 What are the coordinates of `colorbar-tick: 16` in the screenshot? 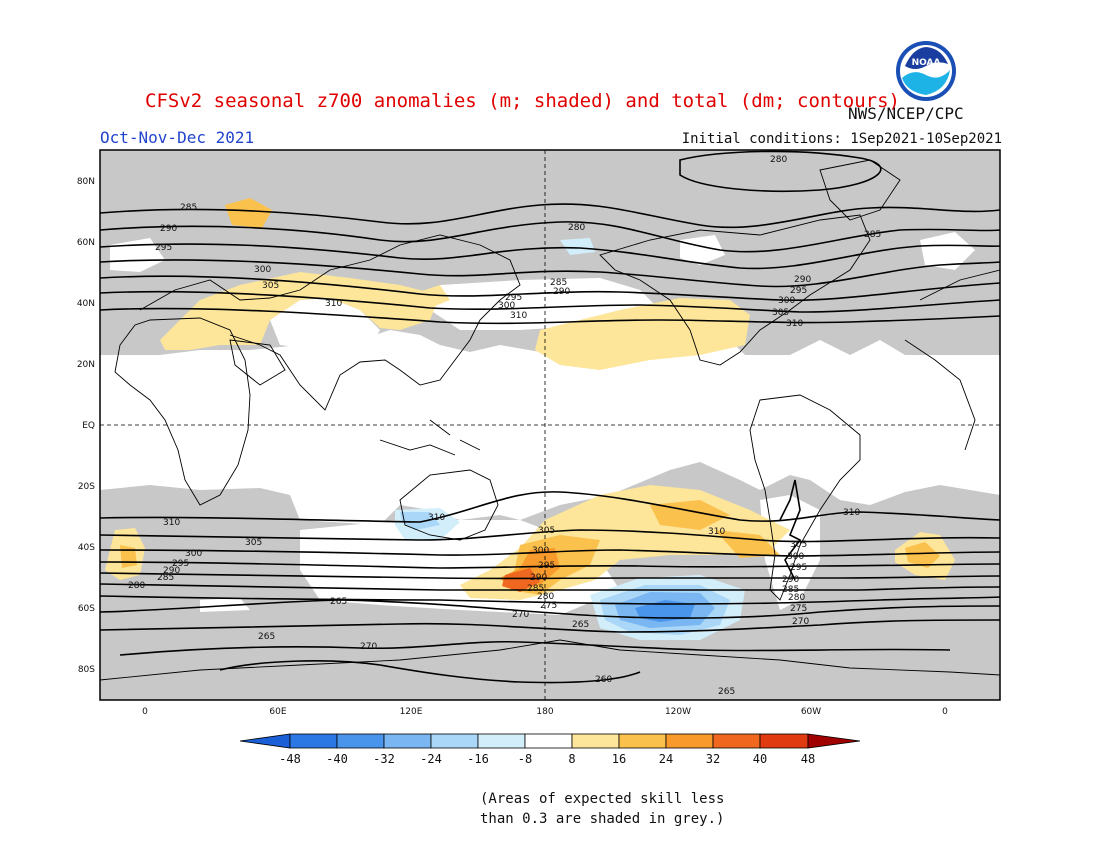 It's located at (619, 759).